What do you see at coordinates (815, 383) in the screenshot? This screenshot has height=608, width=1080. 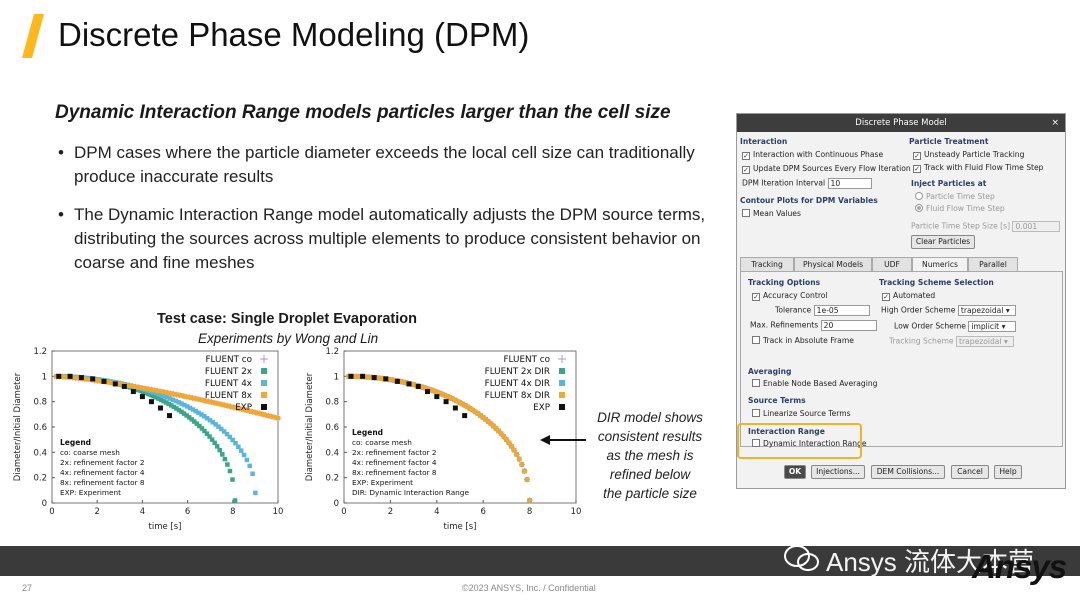 I see `node-averaging-checkbox: Enable Node Based Averaging` at bounding box center [815, 383].